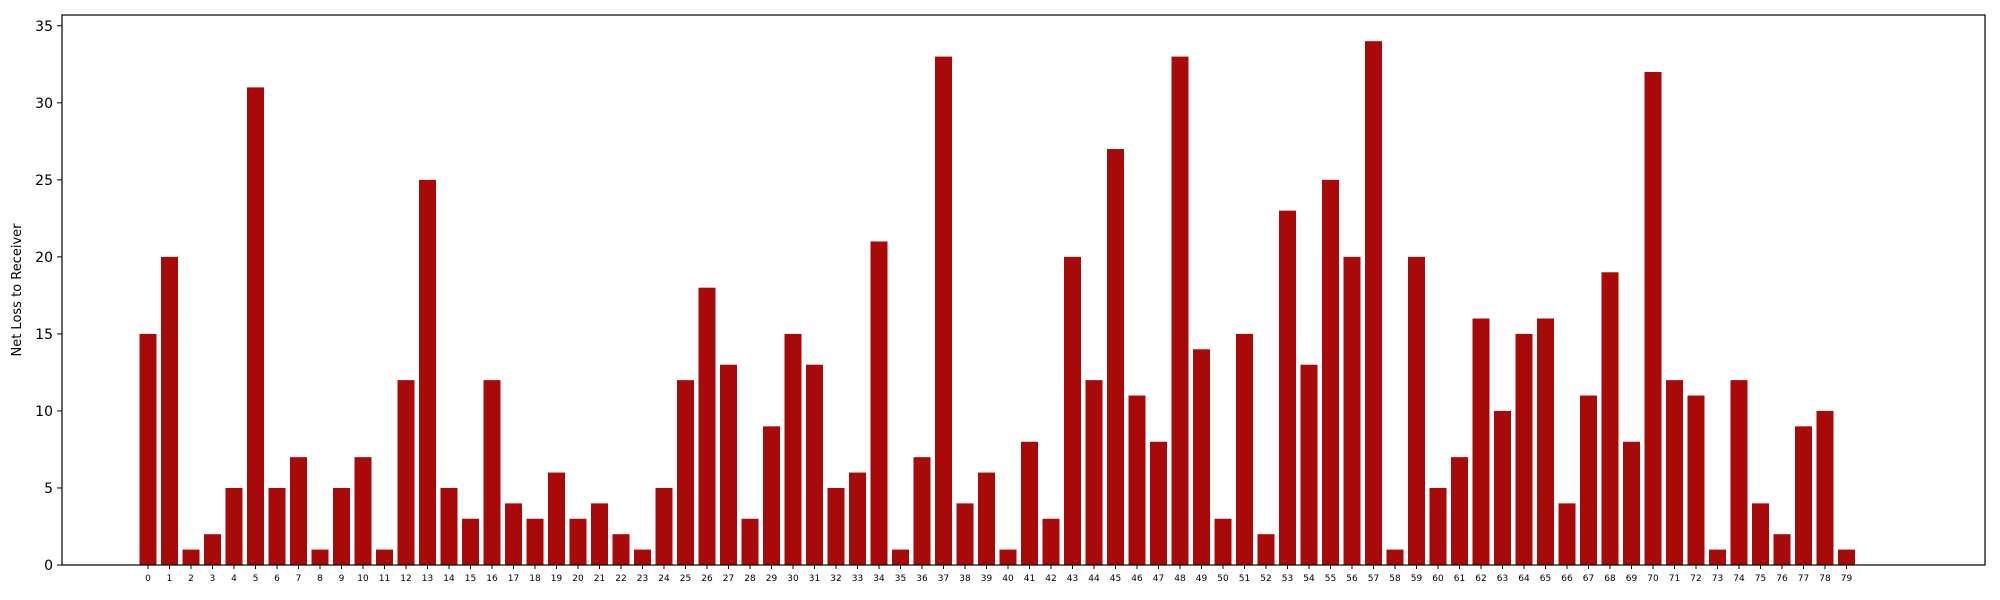  I want to click on x-tick-label: 51, so click(1244, 579).